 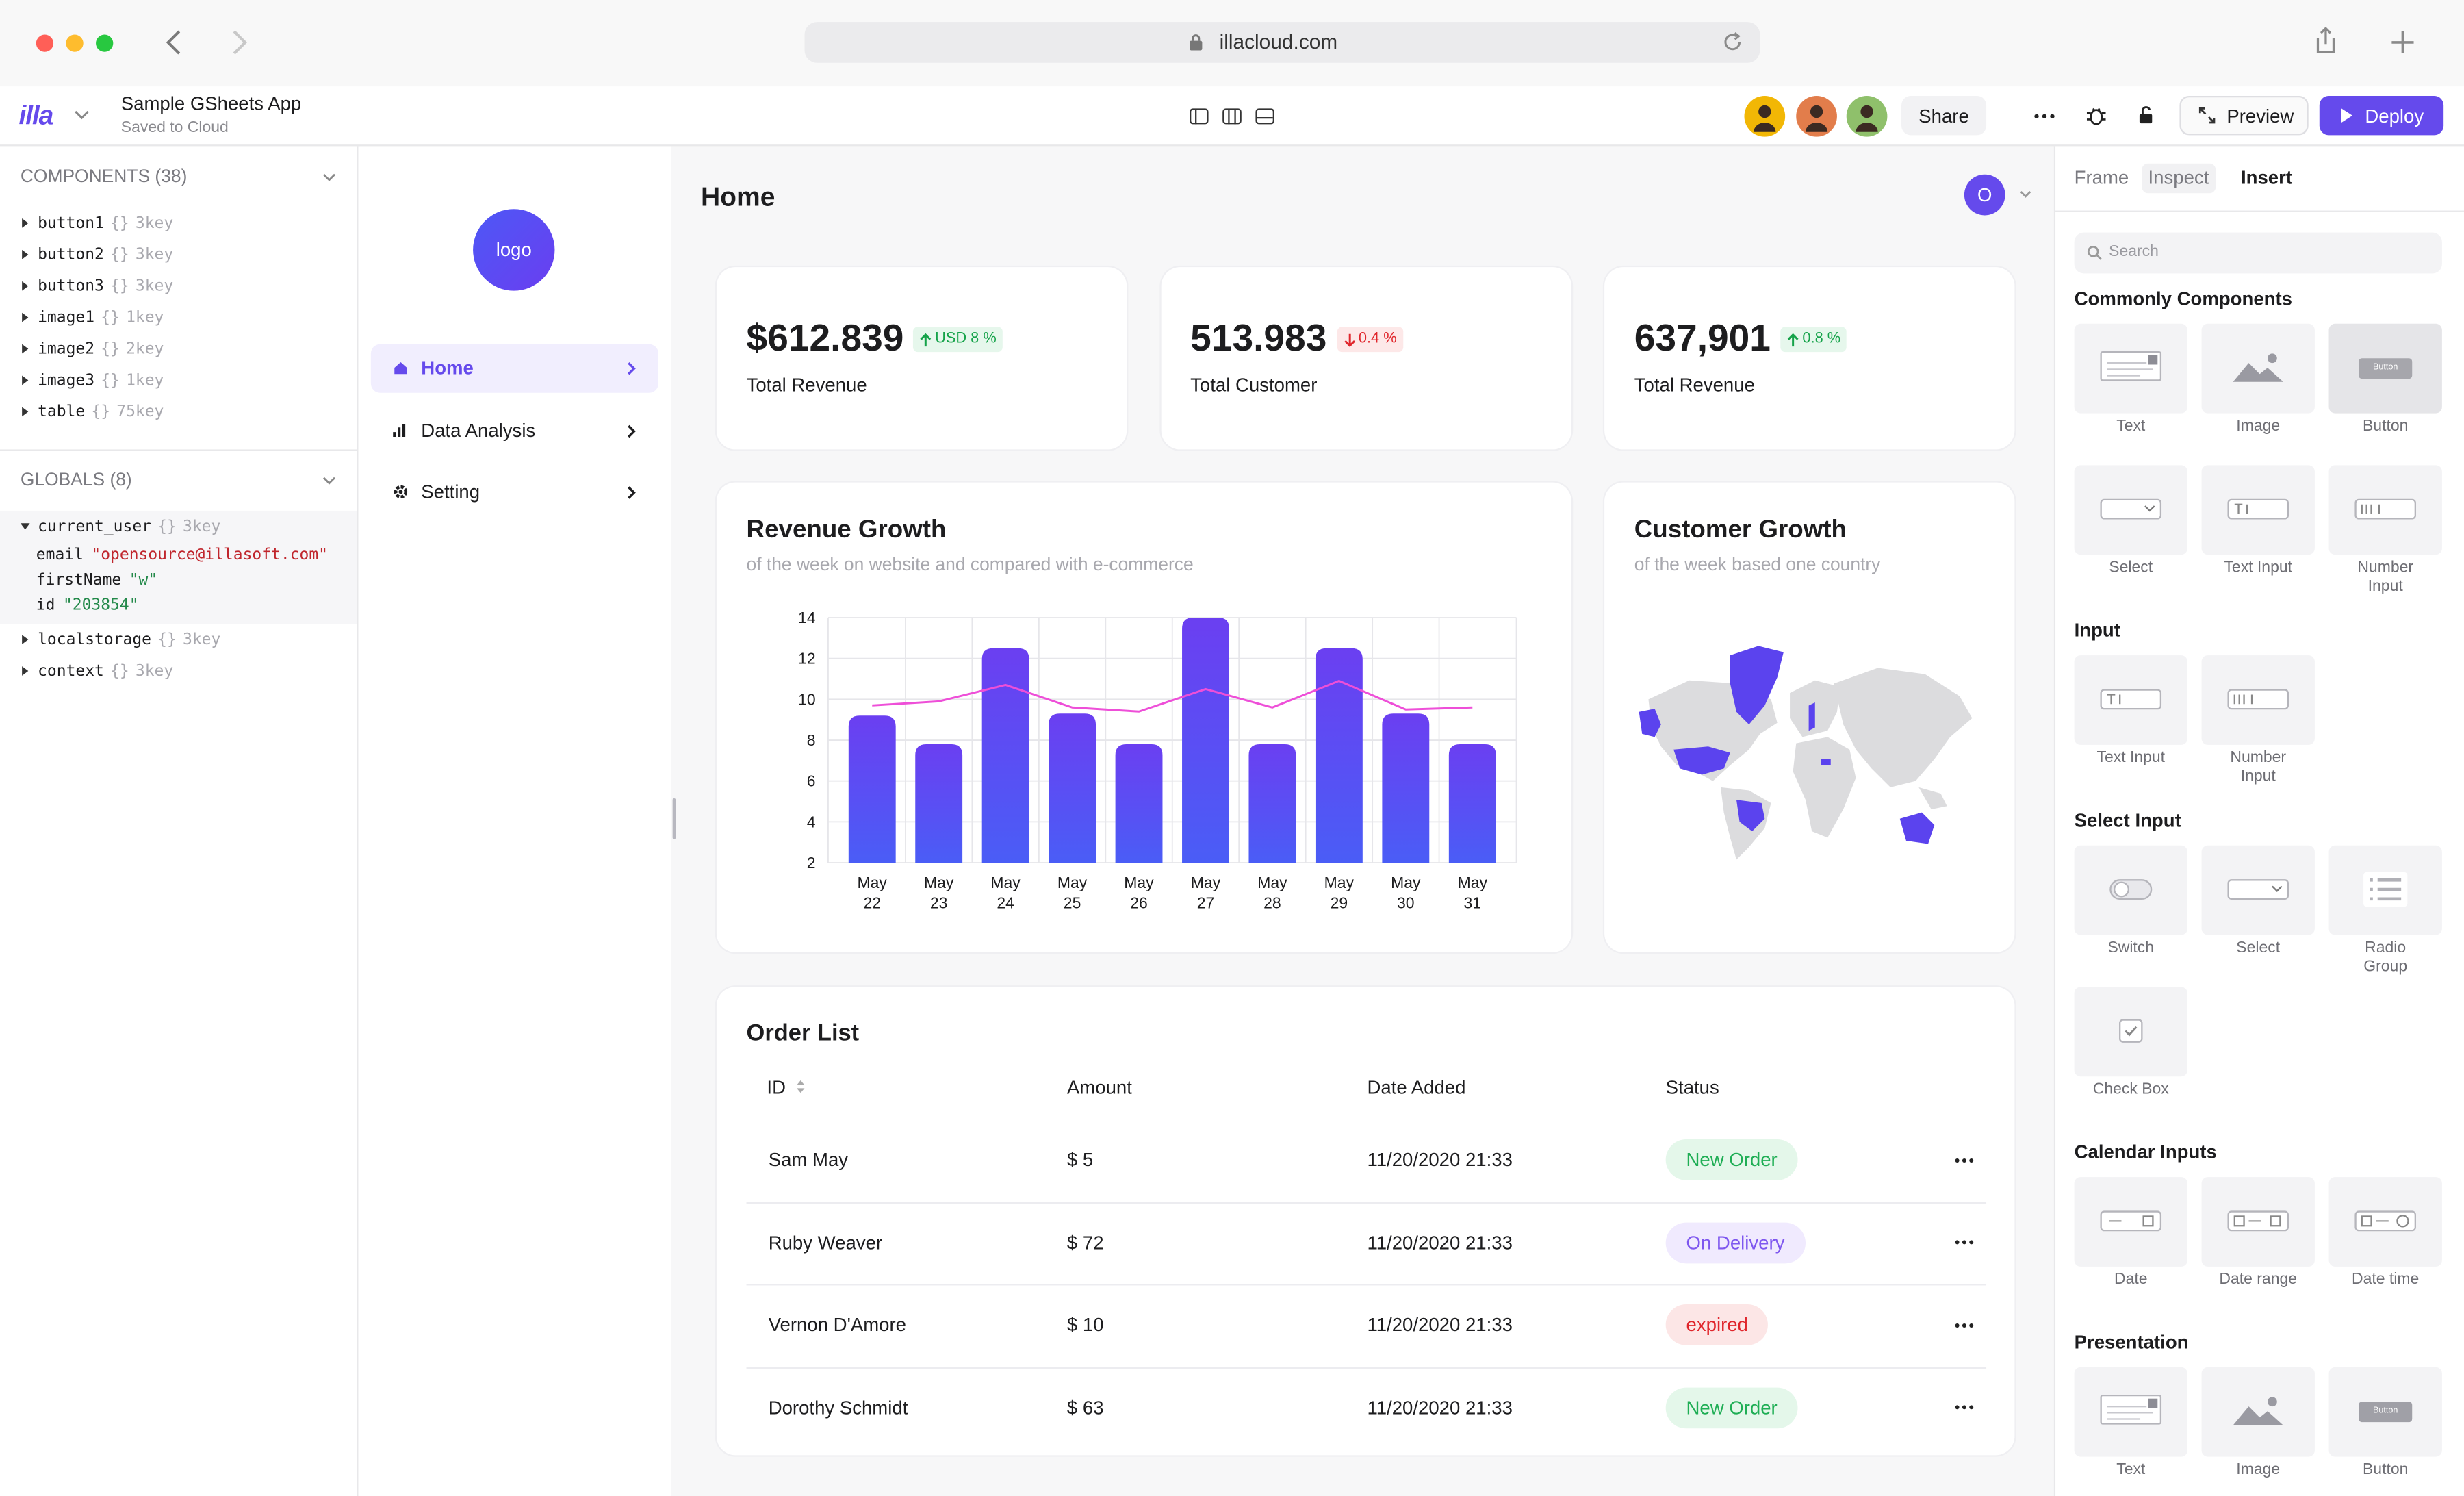 I want to click on inspector-tab: Frame, so click(x=2101, y=177).